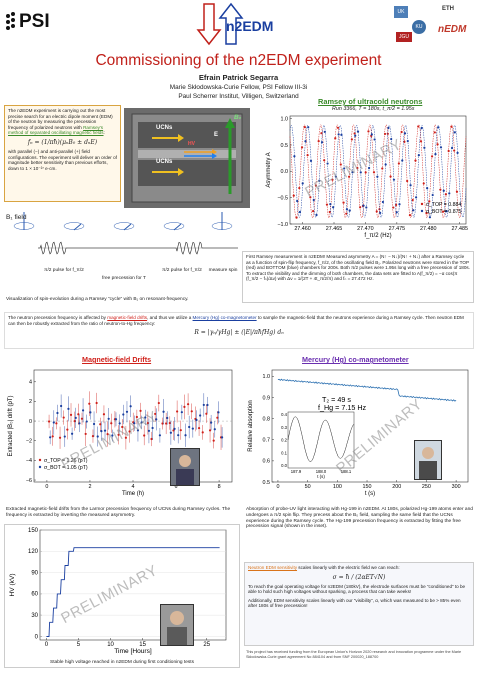 Image resolution: width=477 pixels, height=675 pixels. I want to click on x-axis-label: f_π/2 (Hz), so click(377, 236).